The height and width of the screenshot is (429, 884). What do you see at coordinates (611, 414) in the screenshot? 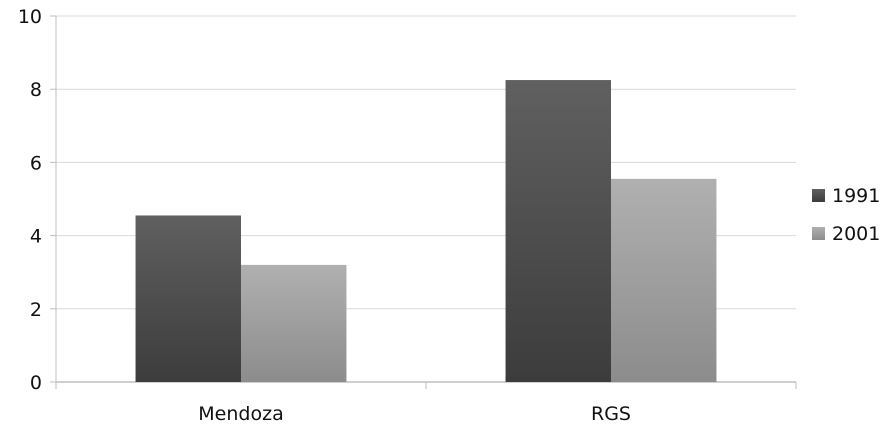
I see `x-category-label: RGS` at bounding box center [611, 414].